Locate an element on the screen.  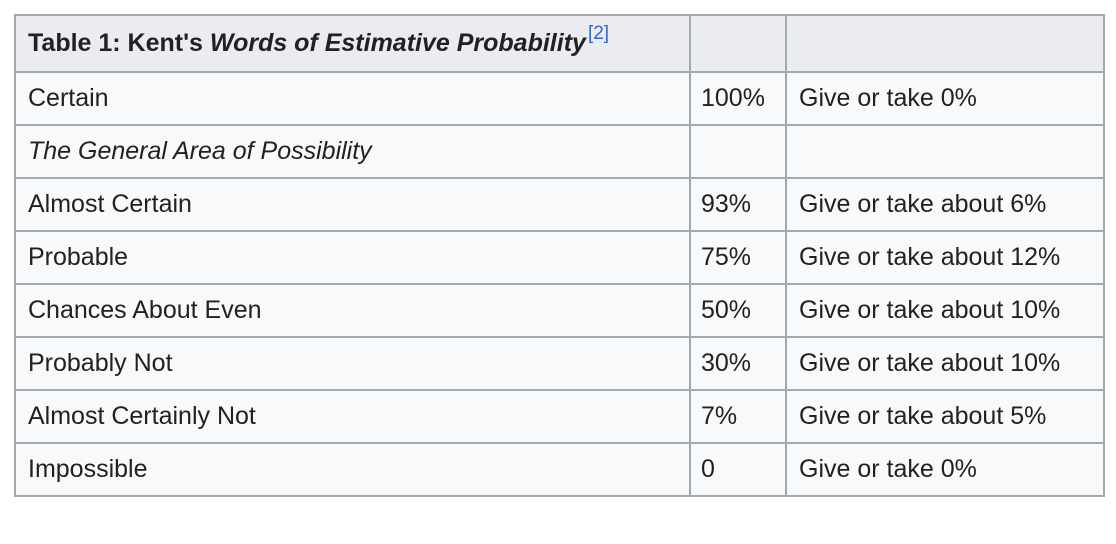
table-title-italic: Words of Estimative Probability is located at coordinates (397, 43).